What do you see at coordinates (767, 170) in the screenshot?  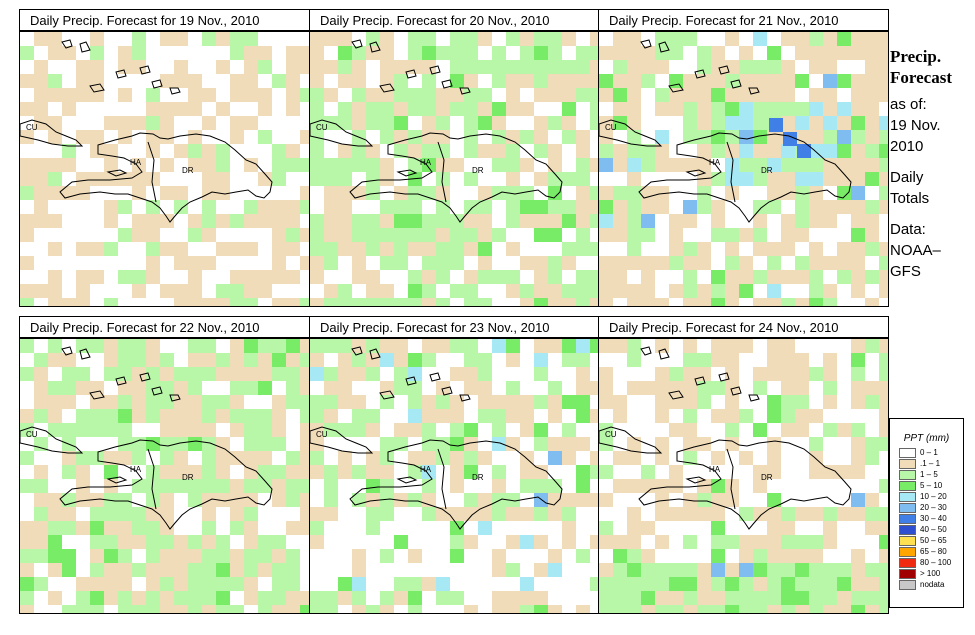 I see `map-label-dr: DR` at bounding box center [767, 170].